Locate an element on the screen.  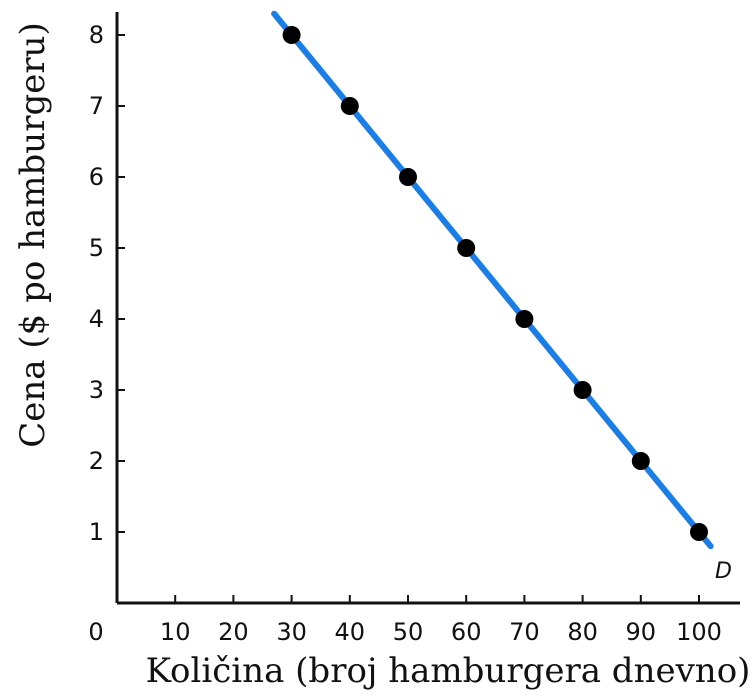
x-tick-label: 100 is located at coordinates (699, 632).